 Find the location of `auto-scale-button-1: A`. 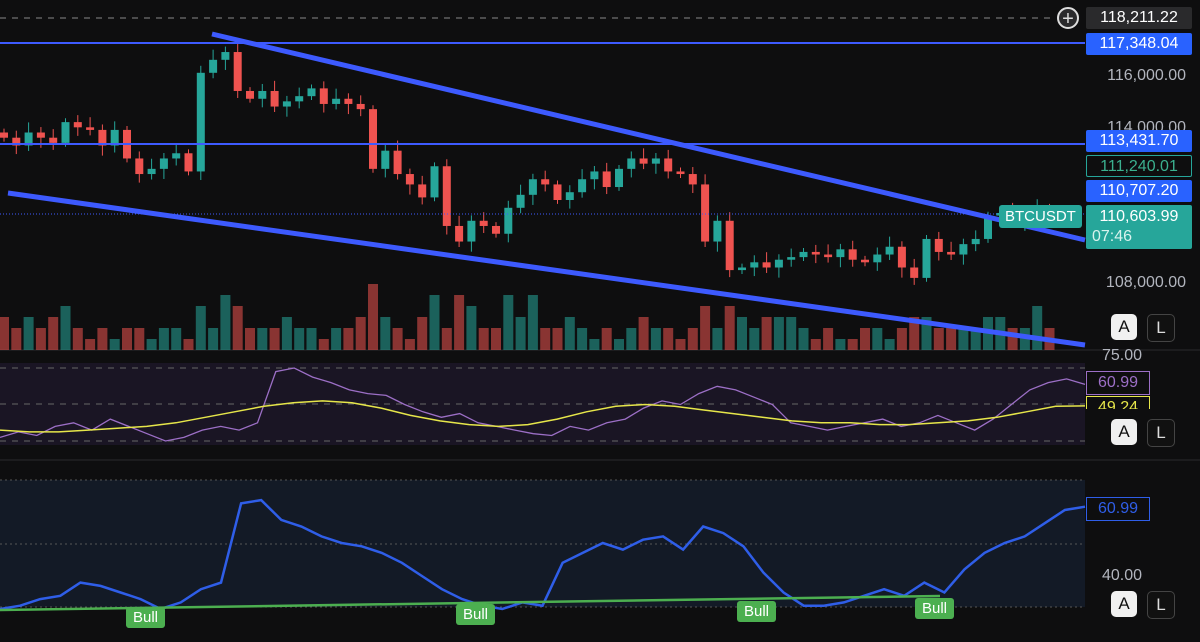

auto-scale-button-1: A is located at coordinates (1124, 327).